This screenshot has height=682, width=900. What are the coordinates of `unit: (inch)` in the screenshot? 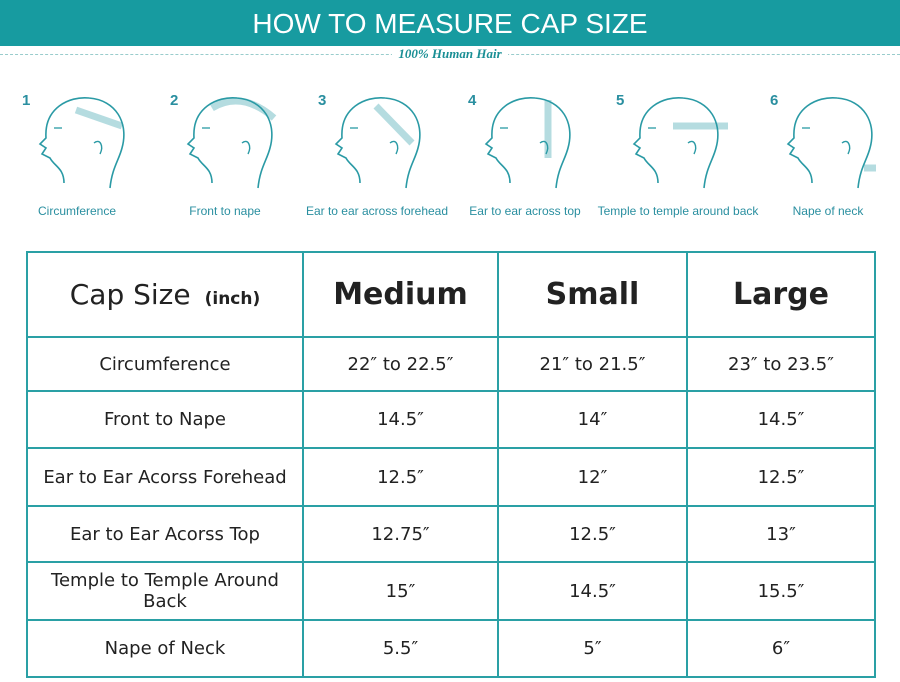 It's located at (232, 299).